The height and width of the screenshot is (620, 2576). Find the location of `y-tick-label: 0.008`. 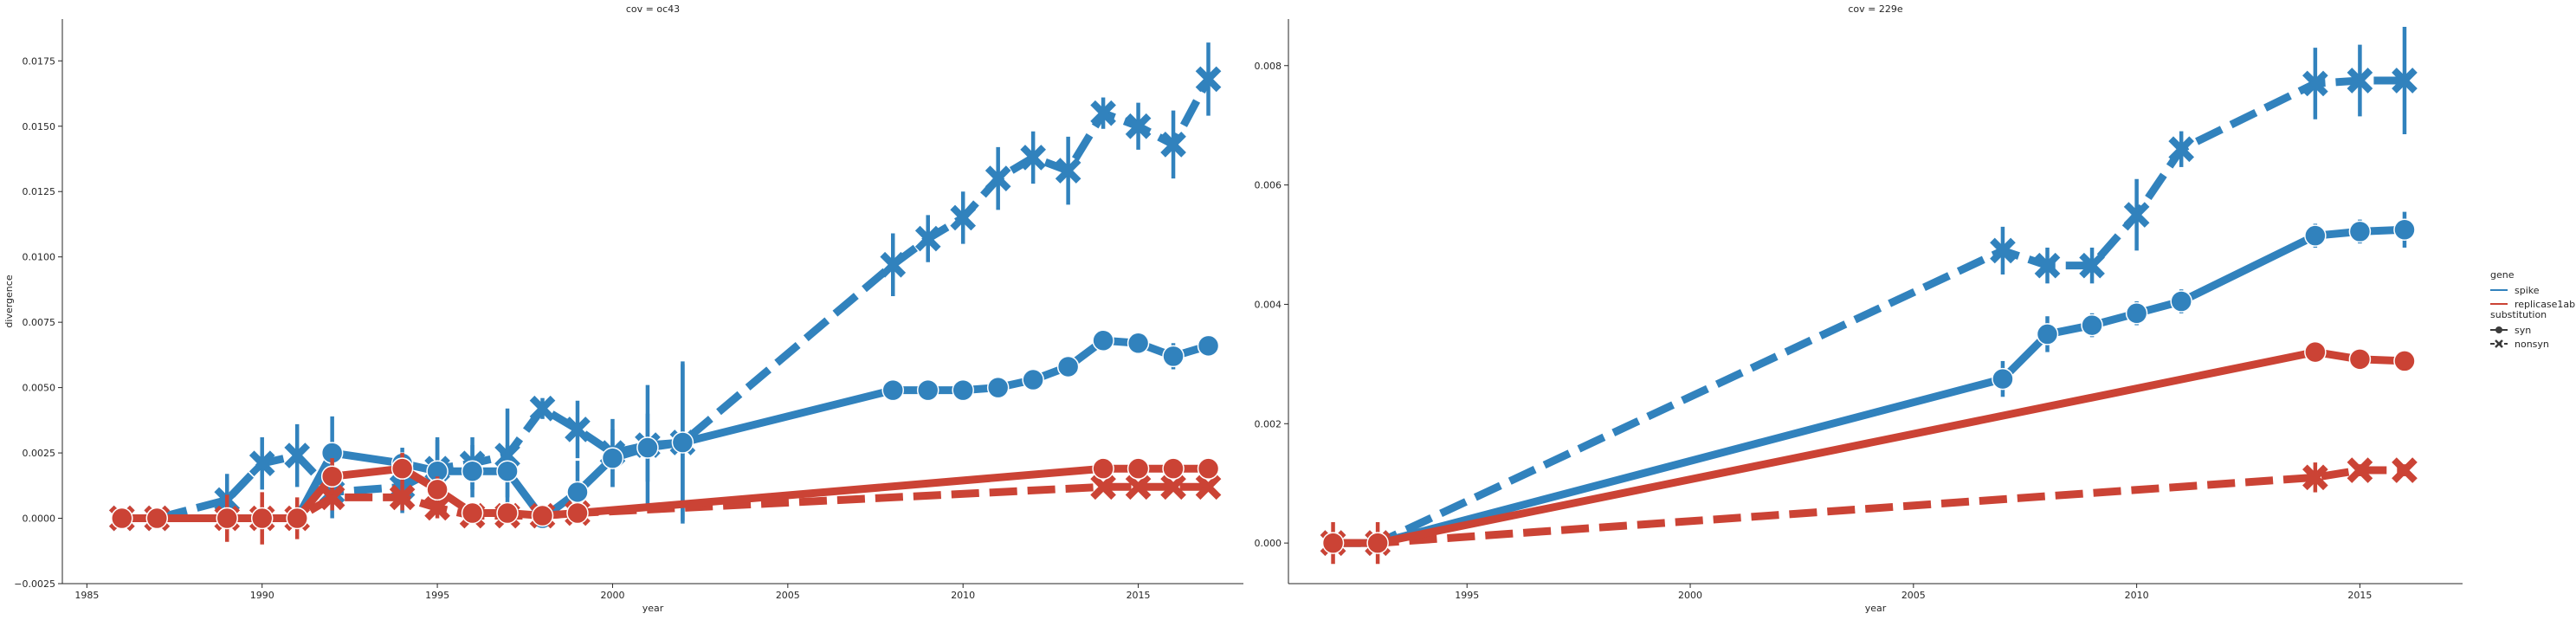

y-tick-label: 0.008 is located at coordinates (1268, 66).